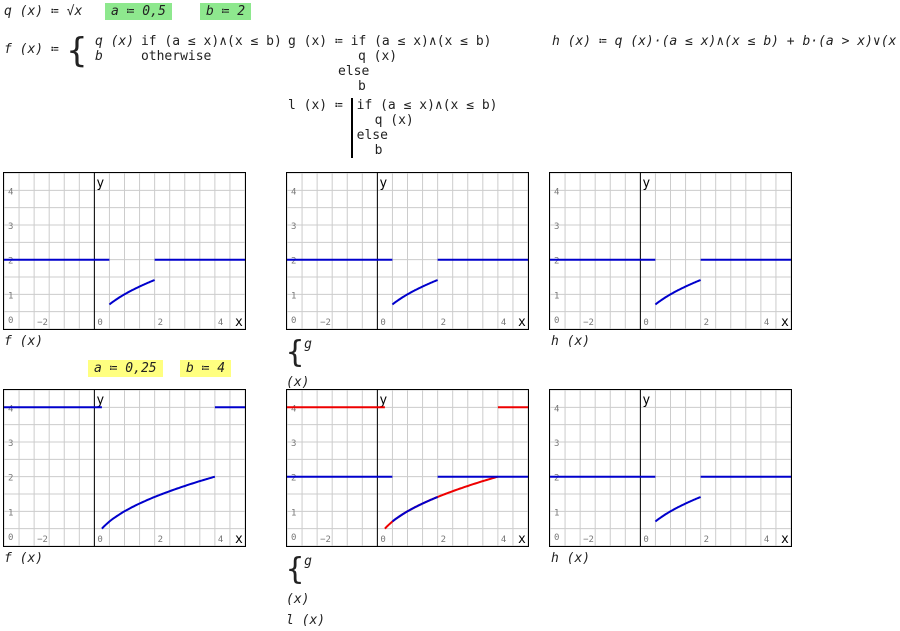 This screenshot has height=631, width=900. I want to click on f-lhs: f (x) ≔, so click(31, 49).